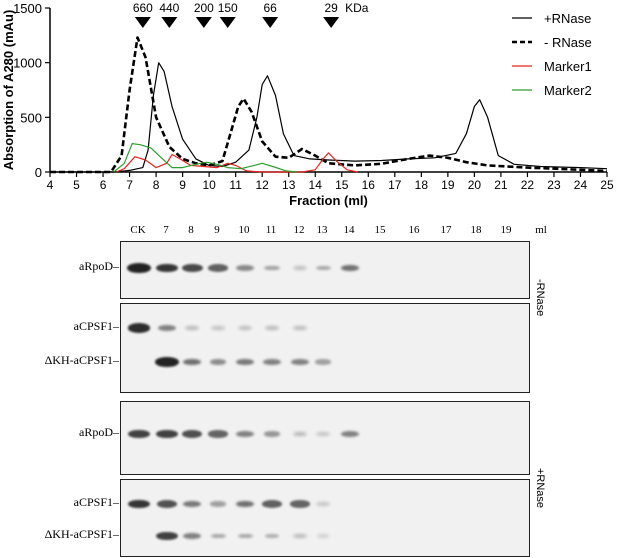 This screenshot has width=617, height=558. What do you see at coordinates (209, 185) in the screenshot?
I see `x-tick-label: 10` at bounding box center [209, 185].